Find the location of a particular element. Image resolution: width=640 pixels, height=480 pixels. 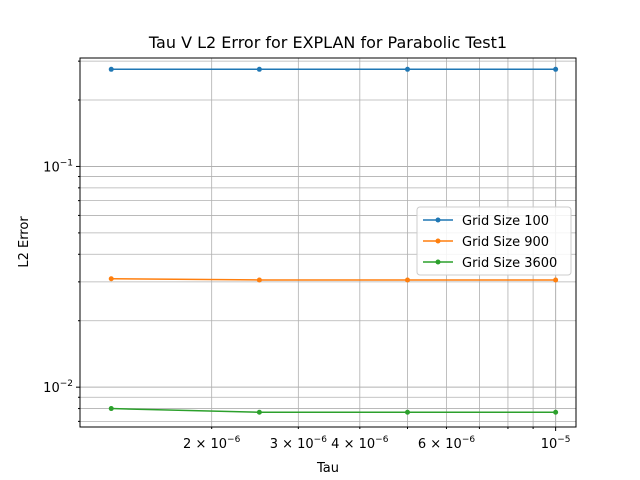

y-axis-label: L2 Error is located at coordinates (24, 242).